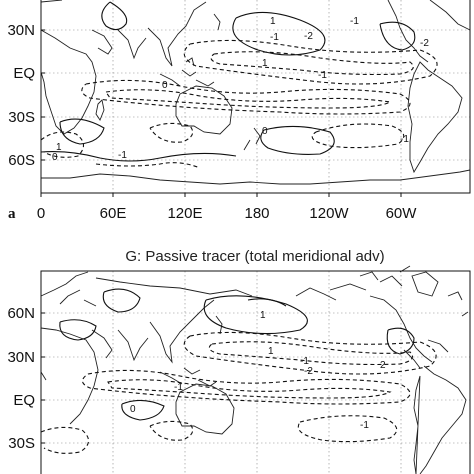 The width and height of the screenshot is (474, 474). What do you see at coordinates (12, 214) in the screenshot?
I see `panel-letter: a` at bounding box center [12, 214].